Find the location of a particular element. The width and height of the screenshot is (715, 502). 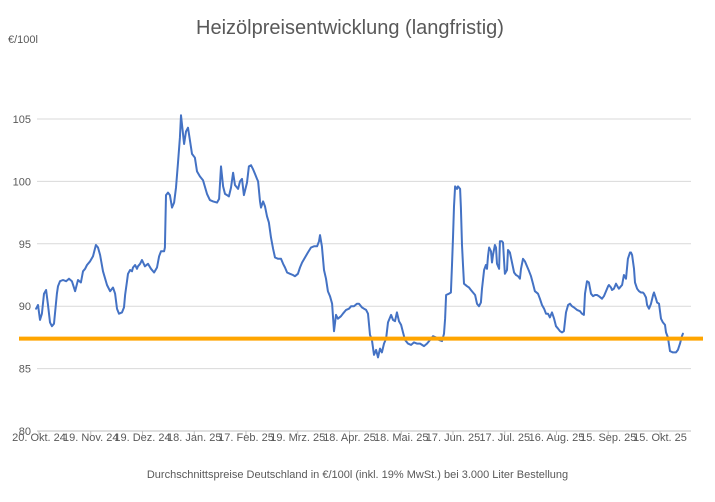

chart-title: Heizölpreisentwicklung (langfristig) is located at coordinates (350, 28).